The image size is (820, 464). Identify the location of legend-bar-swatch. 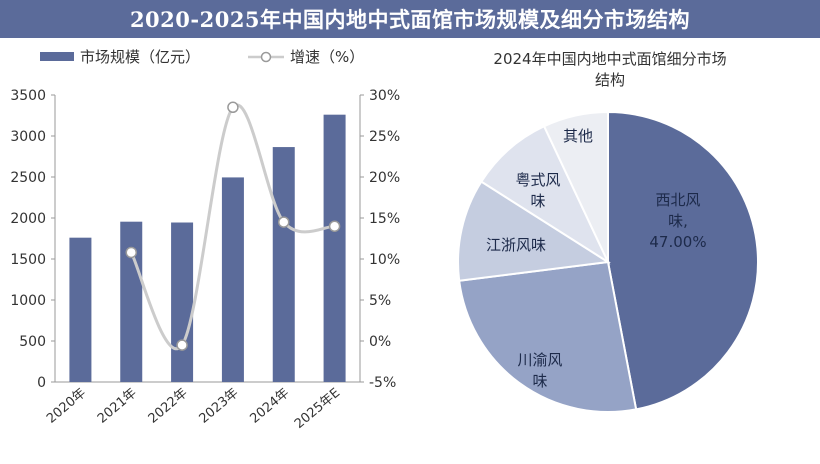
(57, 56).